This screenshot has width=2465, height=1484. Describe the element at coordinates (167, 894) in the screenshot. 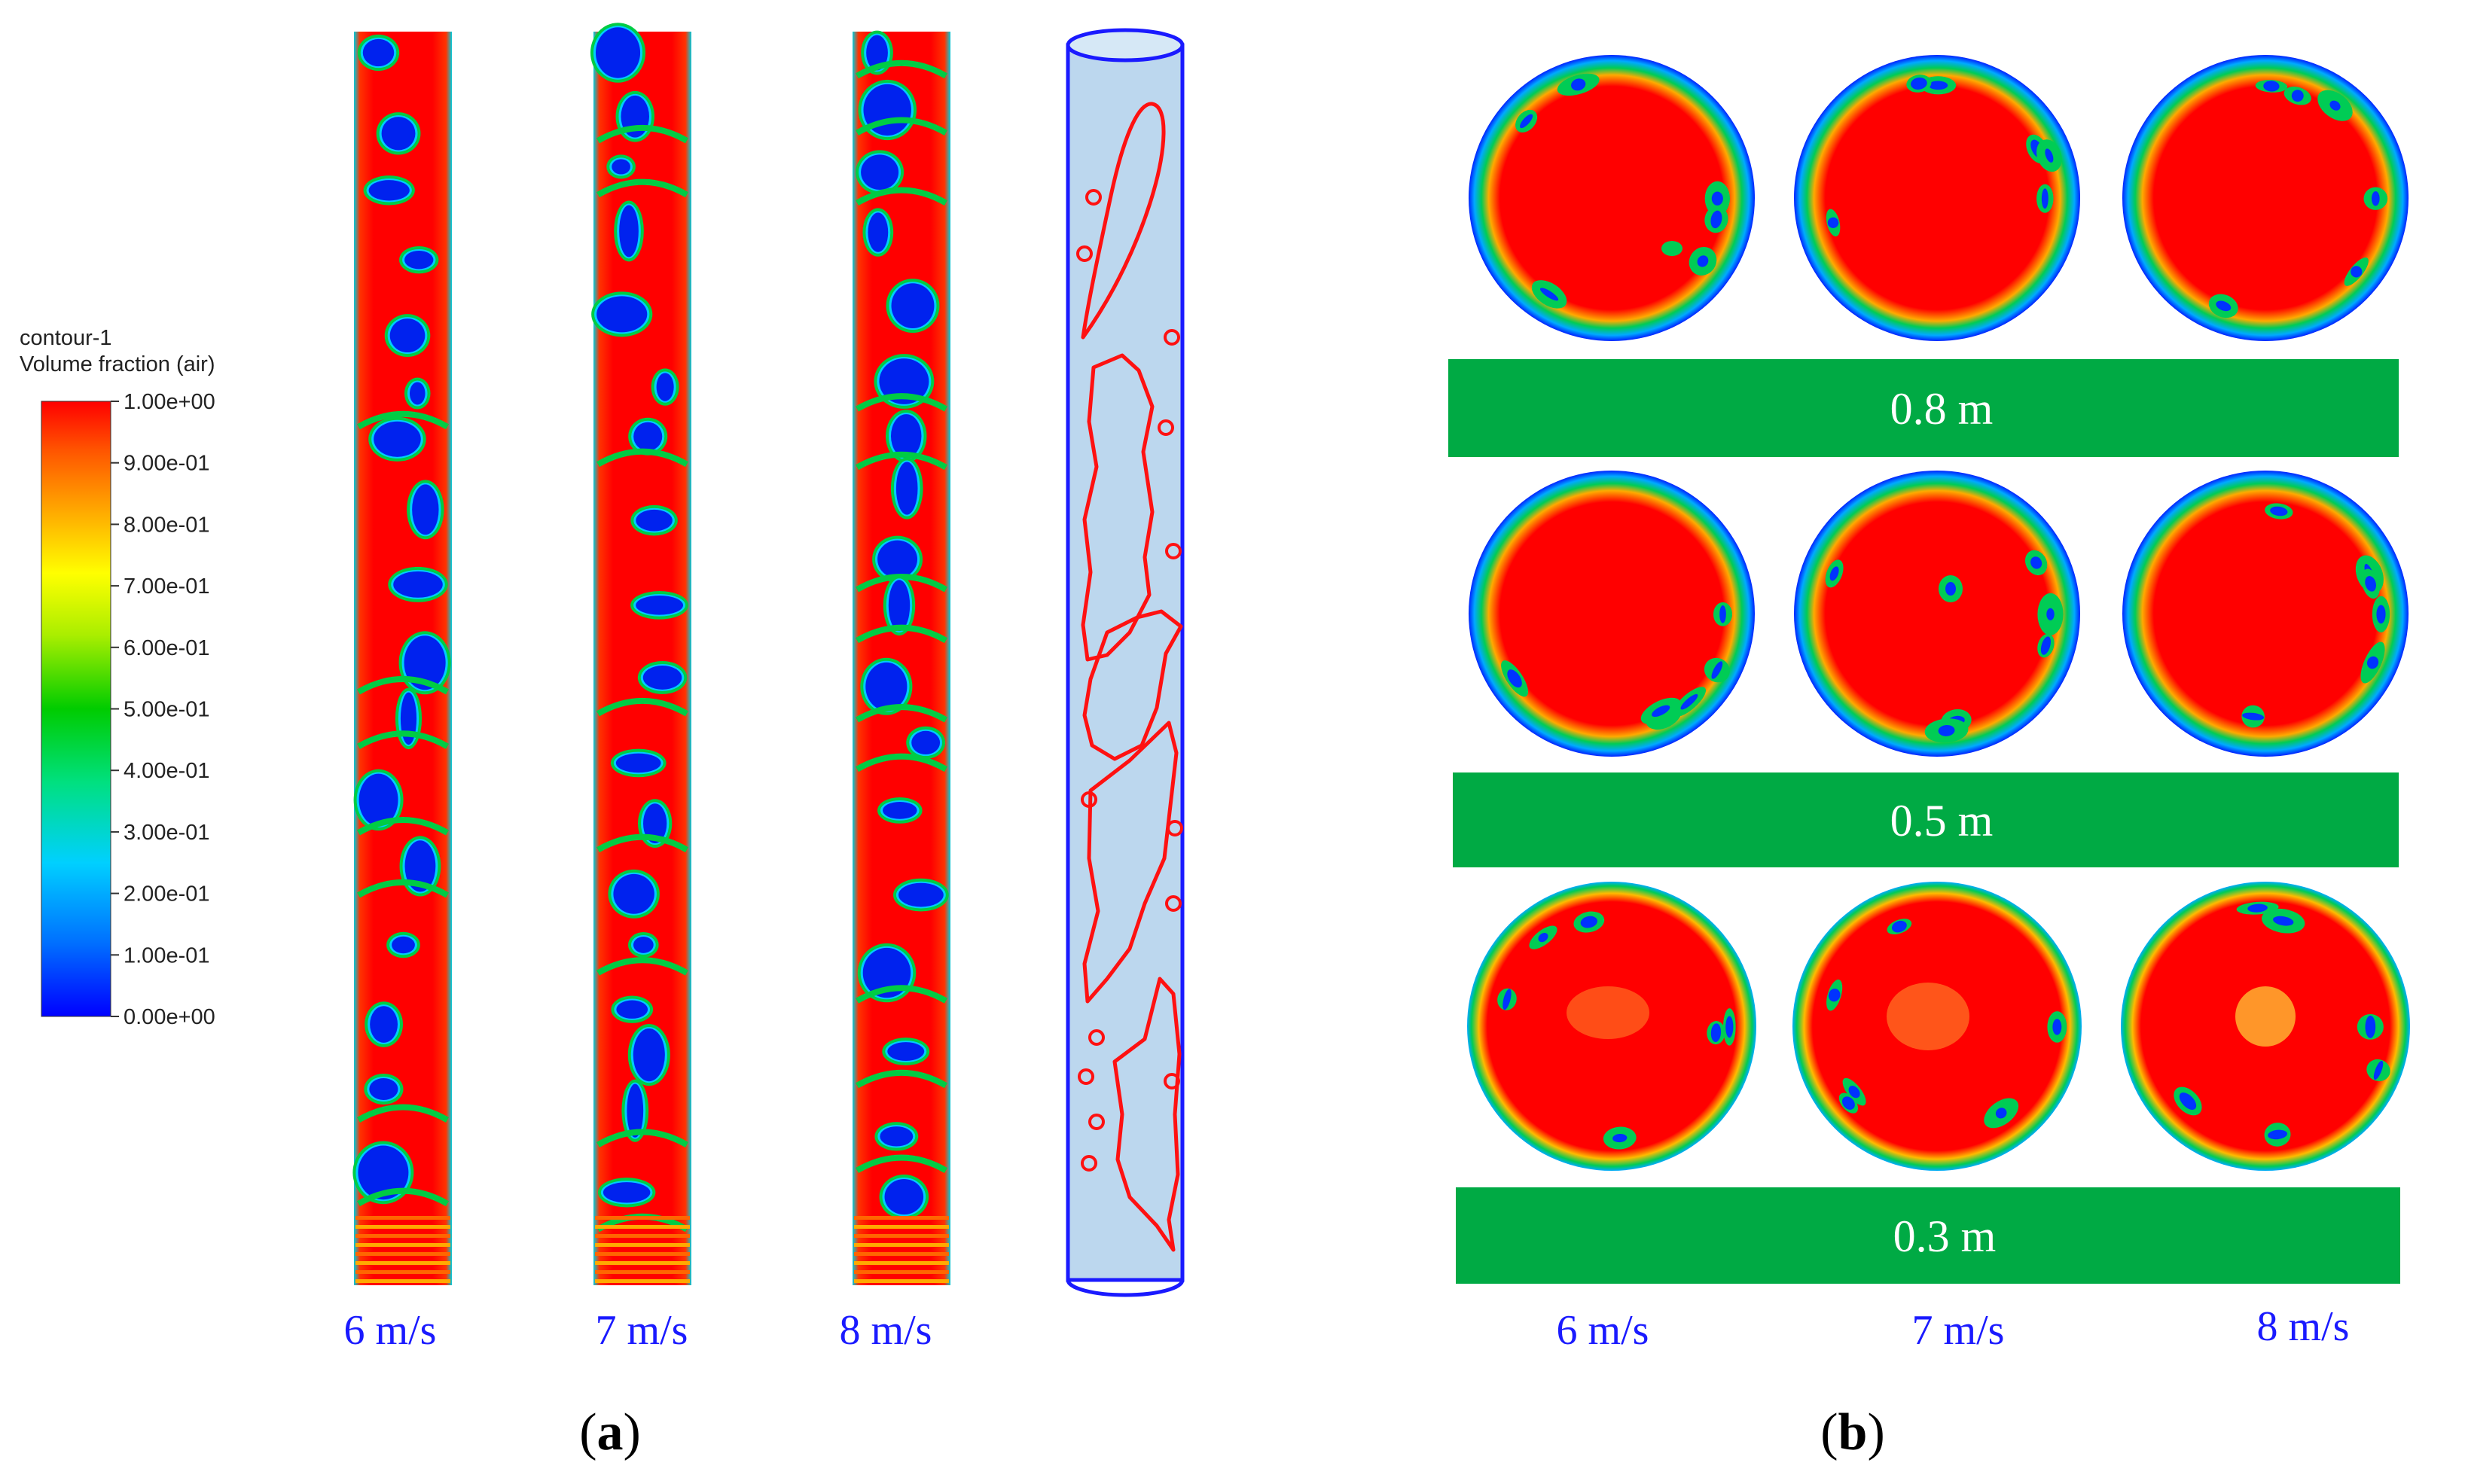

I see `colorbar-tick-label: 2.00e-01` at that location.